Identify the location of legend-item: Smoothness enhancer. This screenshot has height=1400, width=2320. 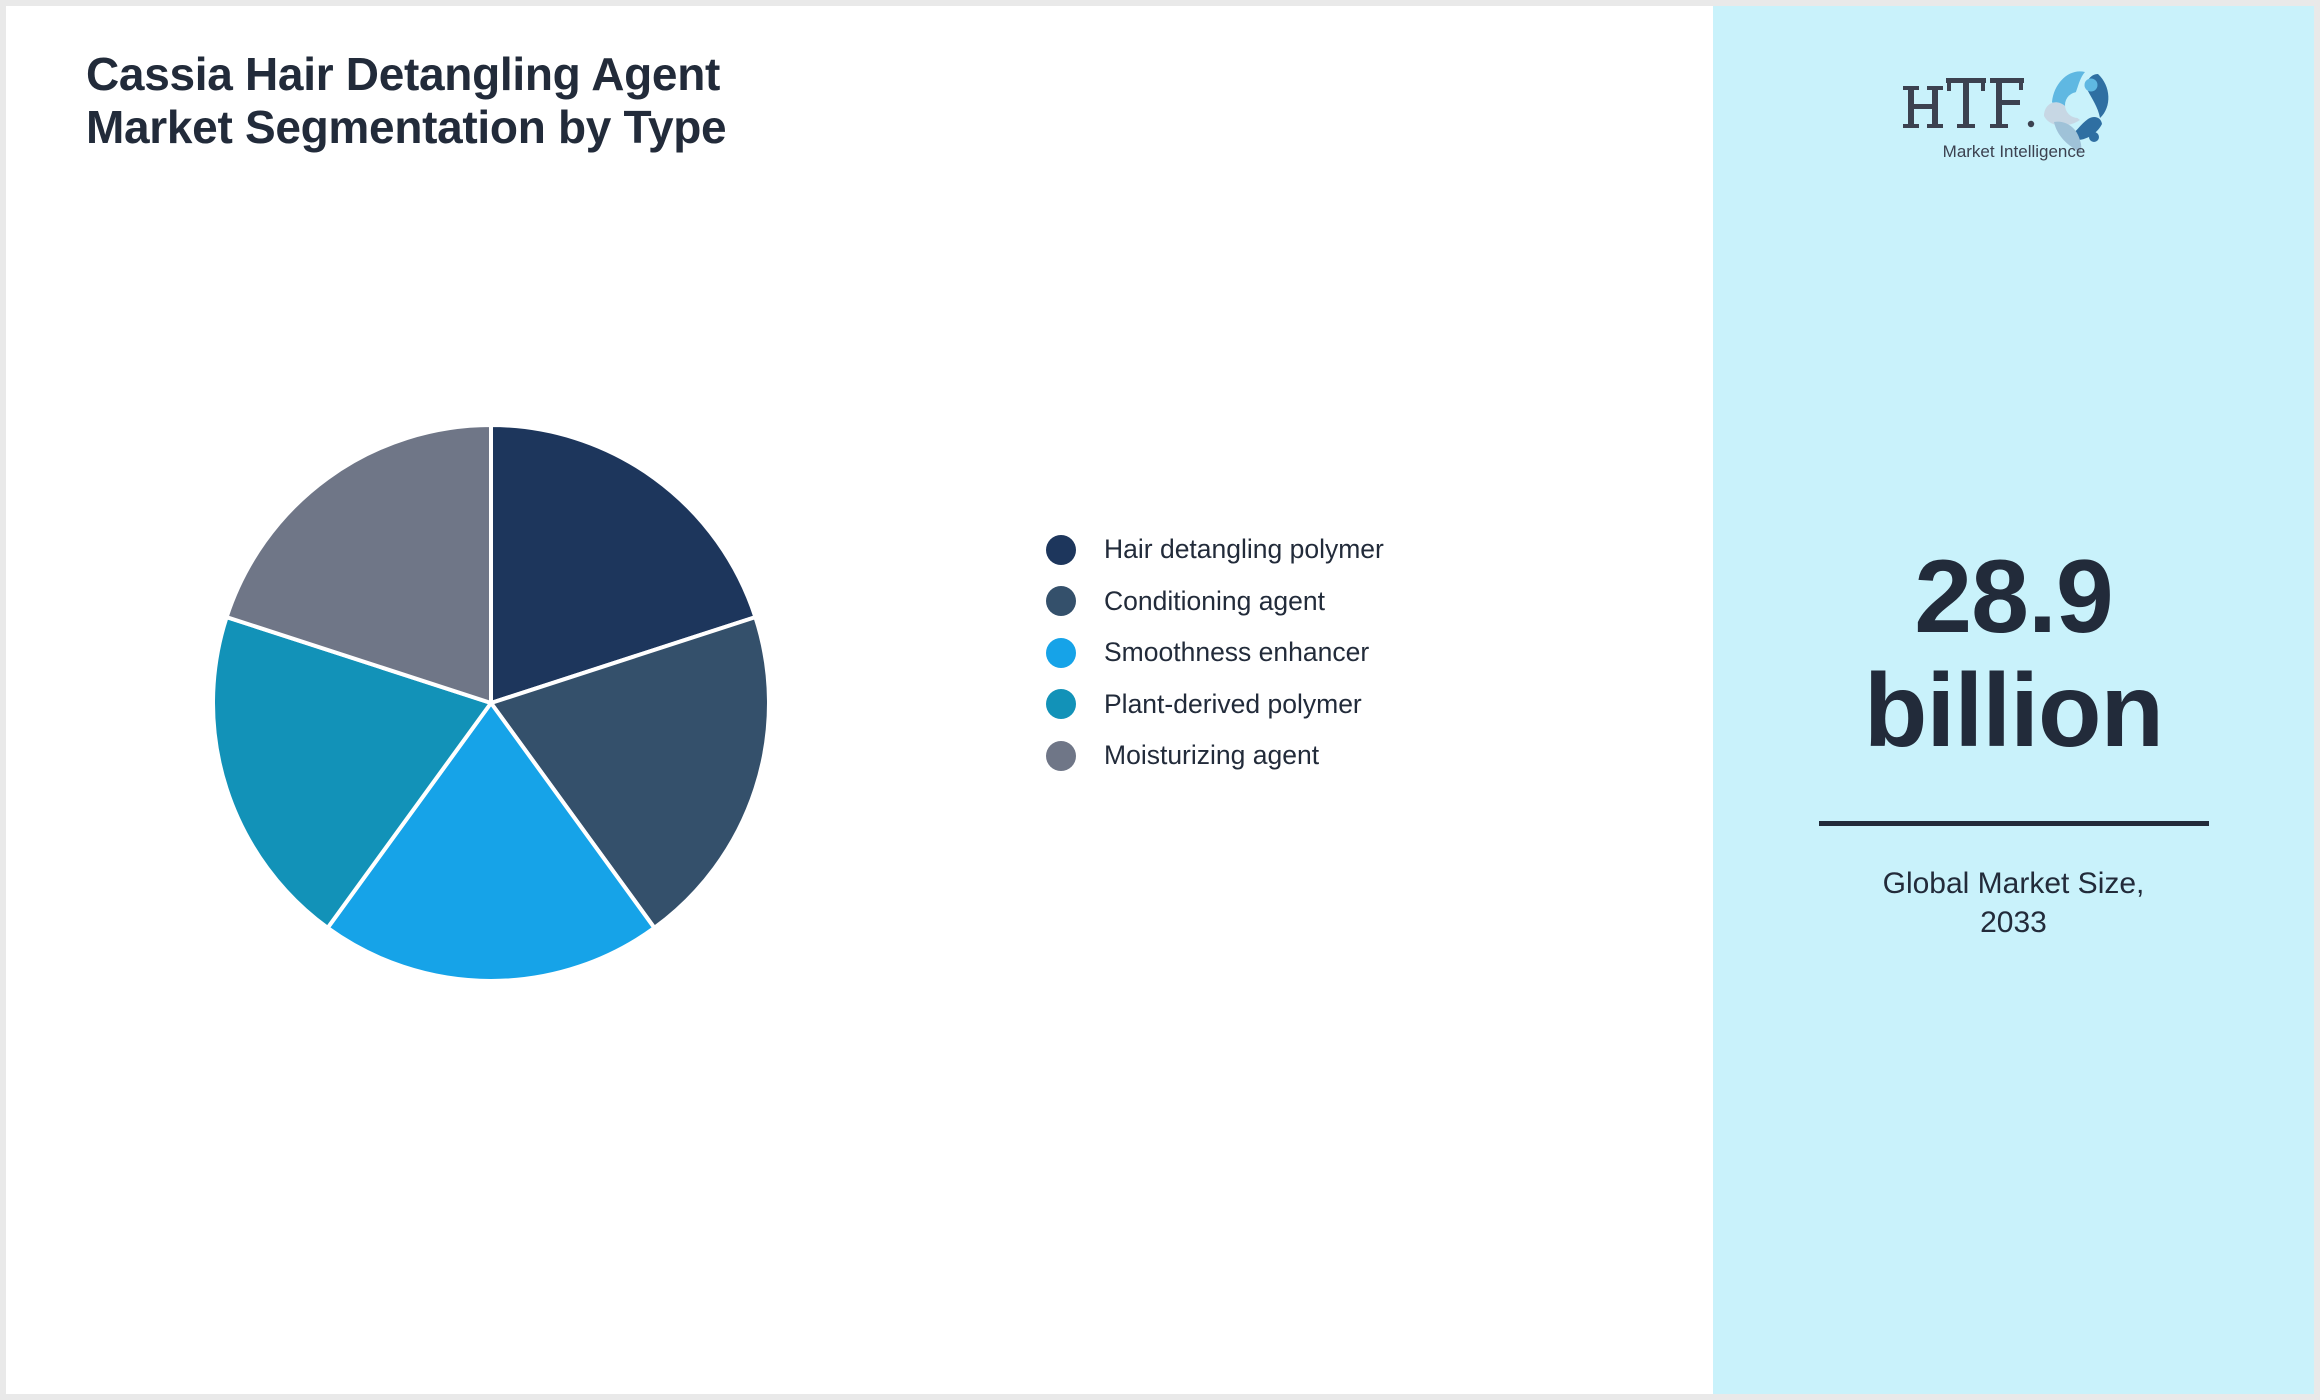
(1326, 653).